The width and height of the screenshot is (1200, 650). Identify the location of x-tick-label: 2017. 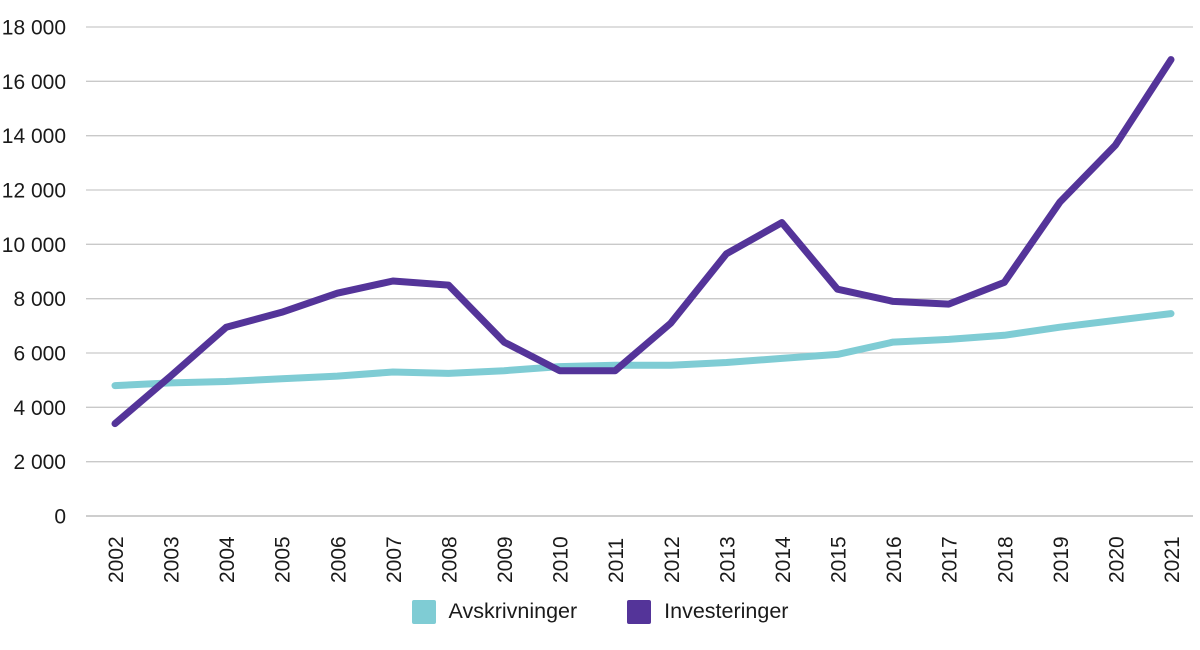
(950, 559).